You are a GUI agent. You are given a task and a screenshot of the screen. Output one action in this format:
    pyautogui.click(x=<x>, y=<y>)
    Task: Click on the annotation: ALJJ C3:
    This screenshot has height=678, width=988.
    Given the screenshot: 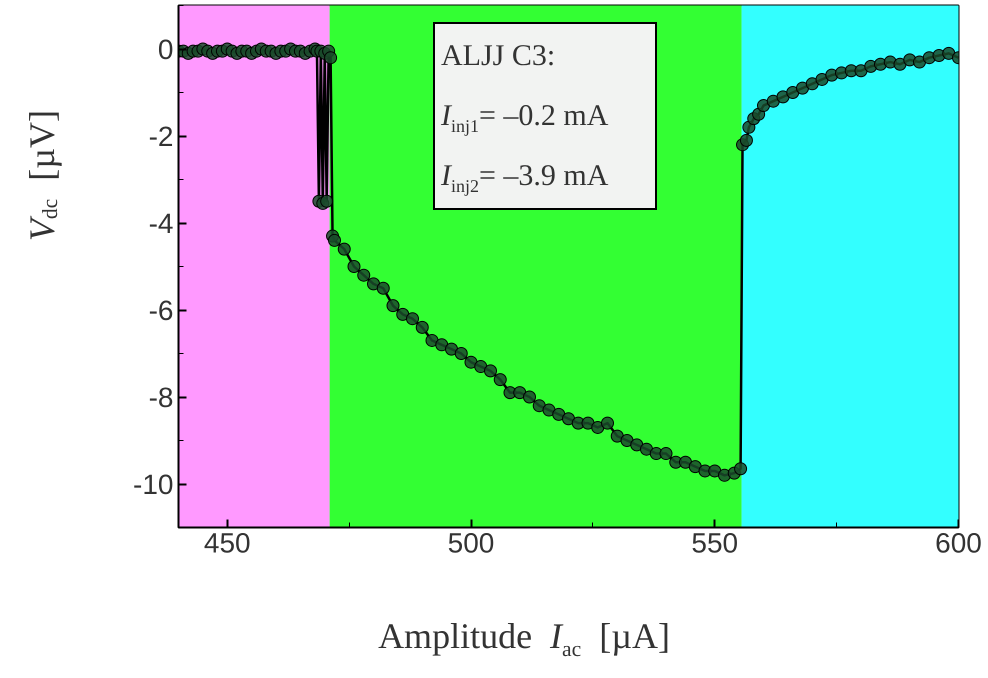 What is the action you would take?
    pyautogui.click(x=498, y=56)
    